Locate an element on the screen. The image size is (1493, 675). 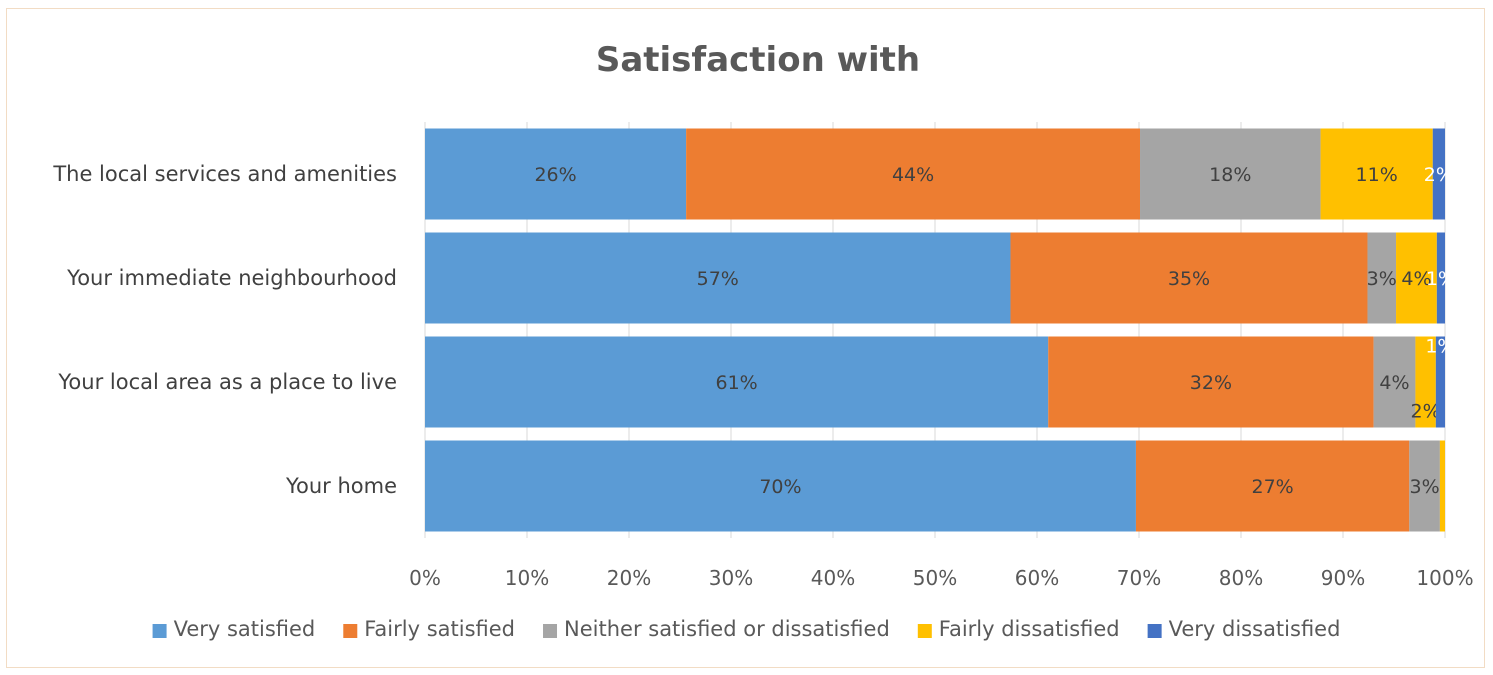
legend-item: Fairly dissatisfied is located at coordinates (1018, 629).